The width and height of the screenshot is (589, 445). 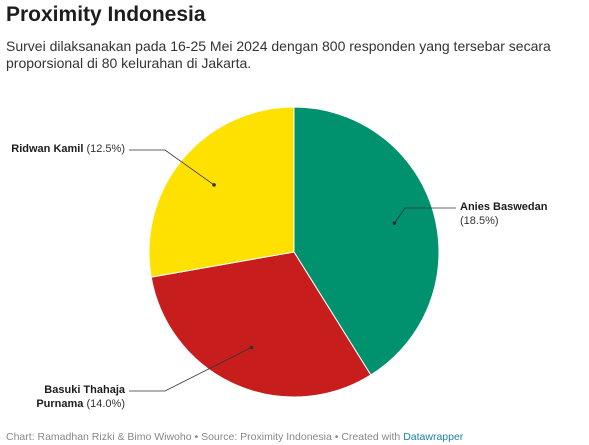 I want to click on chart-title: Proximity Indonesia, so click(x=106, y=14).